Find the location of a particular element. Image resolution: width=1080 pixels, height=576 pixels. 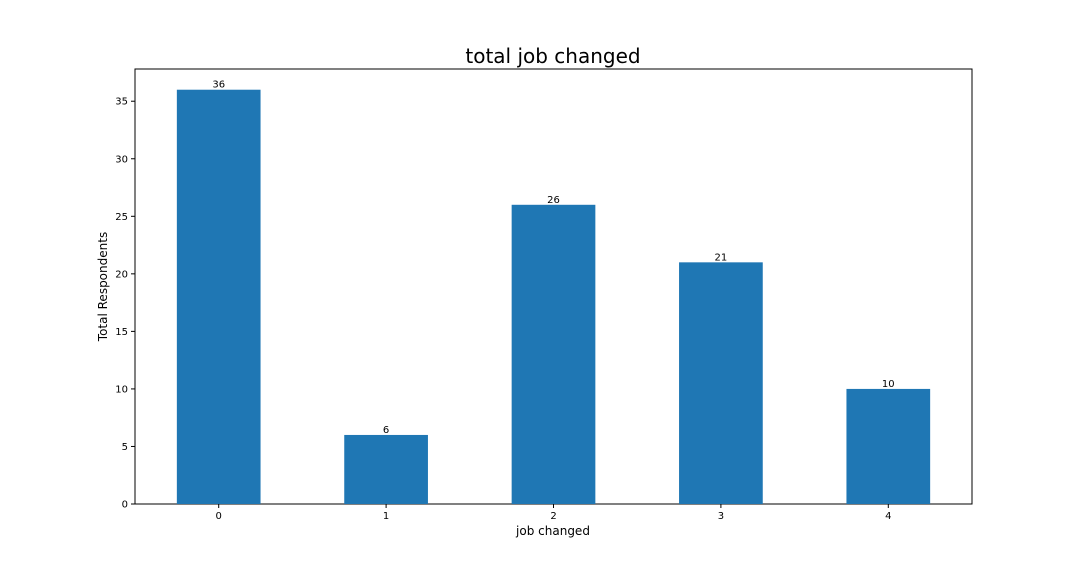

y-axis-label: Total Respondents is located at coordinates (103, 287).